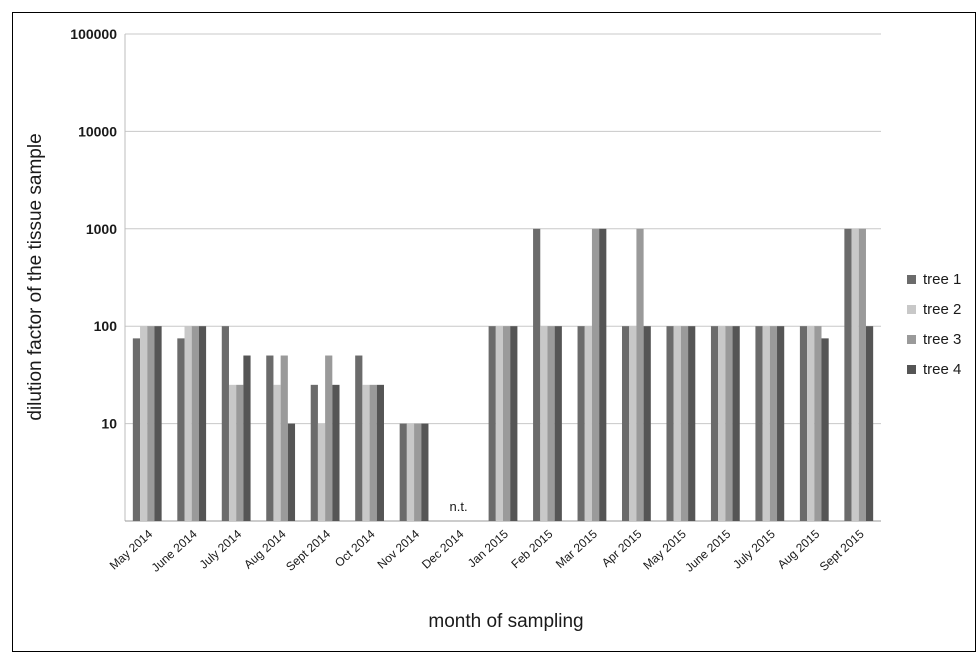 The width and height of the screenshot is (978, 658). Describe the element at coordinates (35, 276) in the screenshot. I see `y-axis-label: dilution factor of the tissue sample` at that location.